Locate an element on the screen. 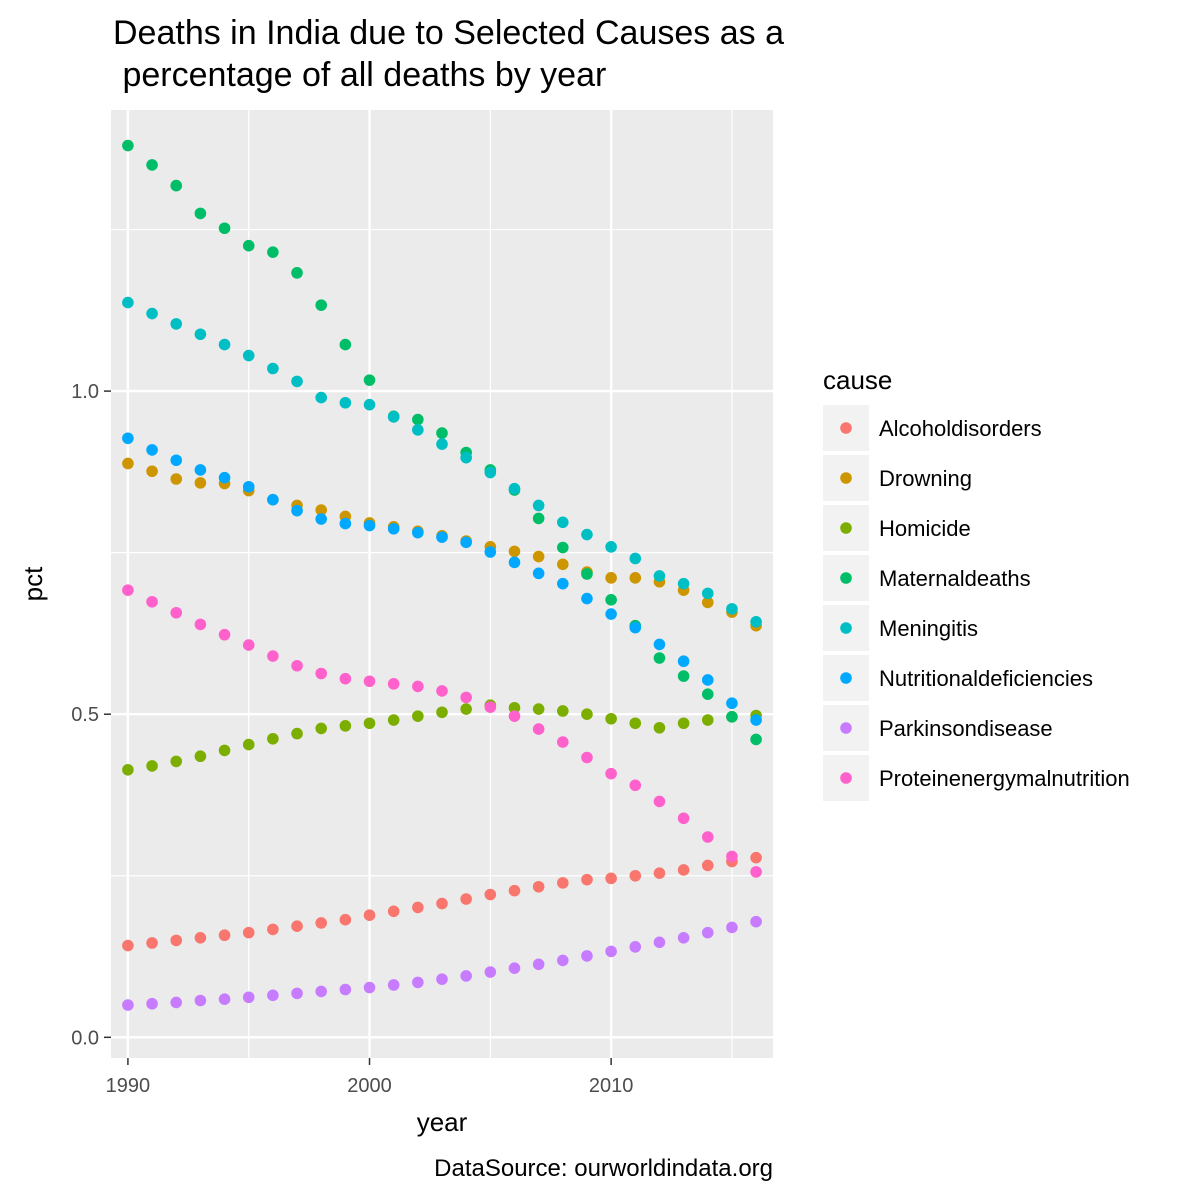  point-Alcoholdisorders-2016 is located at coordinates (756, 857).